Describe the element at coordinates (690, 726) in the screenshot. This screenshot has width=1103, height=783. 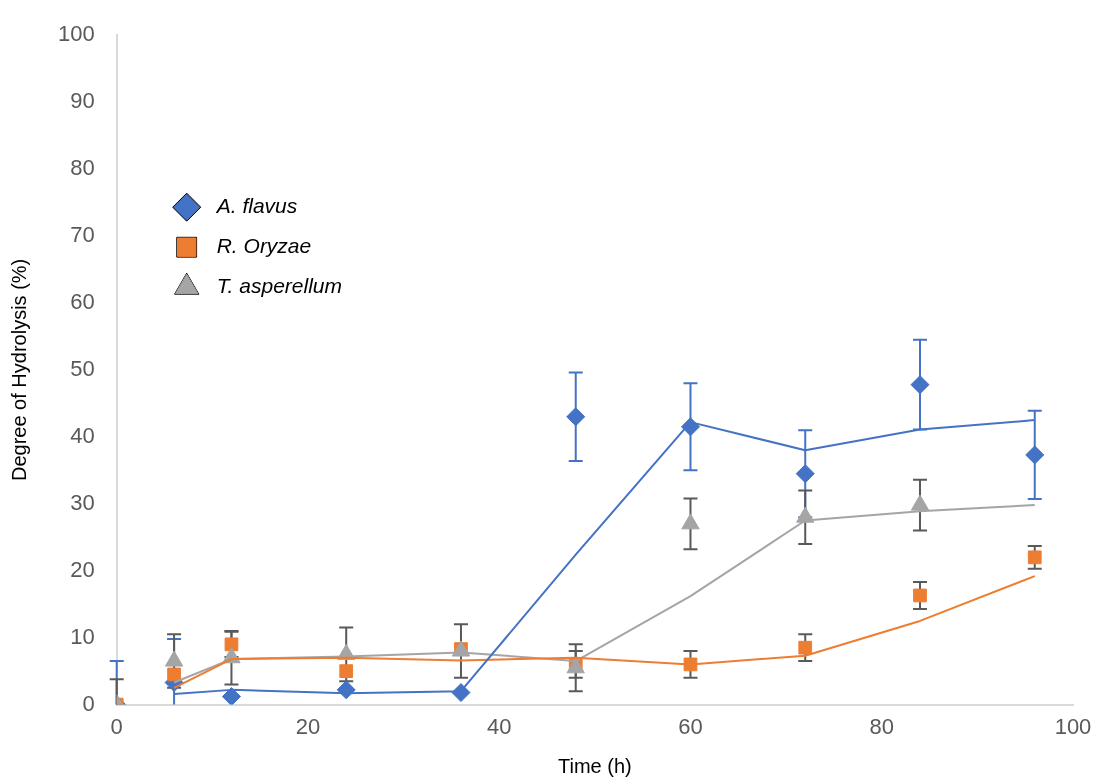
I see `x-tick-label: 60` at that location.